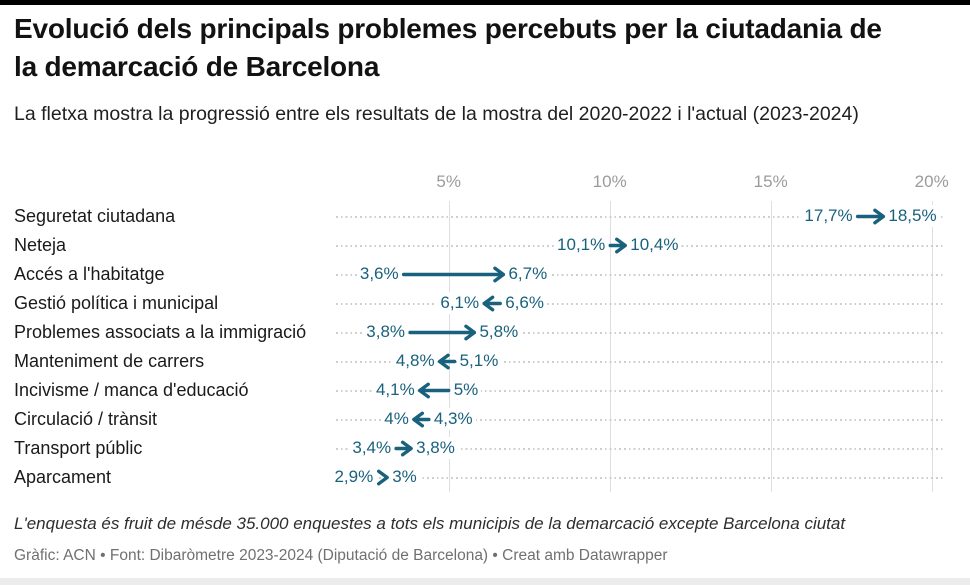 The width and height of the screenshot is (970, 585). Describe the element at coordinates (86, 419) in the screenshot. I see `row-label: Circulació / trànsit` at that location.